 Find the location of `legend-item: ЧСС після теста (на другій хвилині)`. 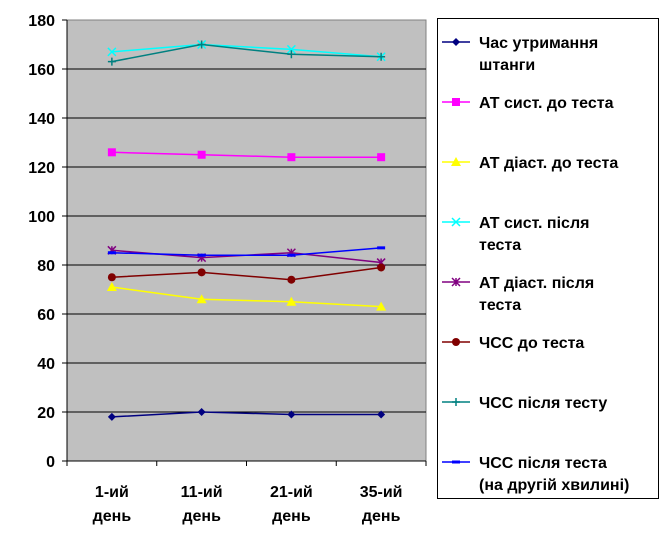

legend-item: ЧСС після теста (на другій хвилині) is located at coordinates (535, 474).